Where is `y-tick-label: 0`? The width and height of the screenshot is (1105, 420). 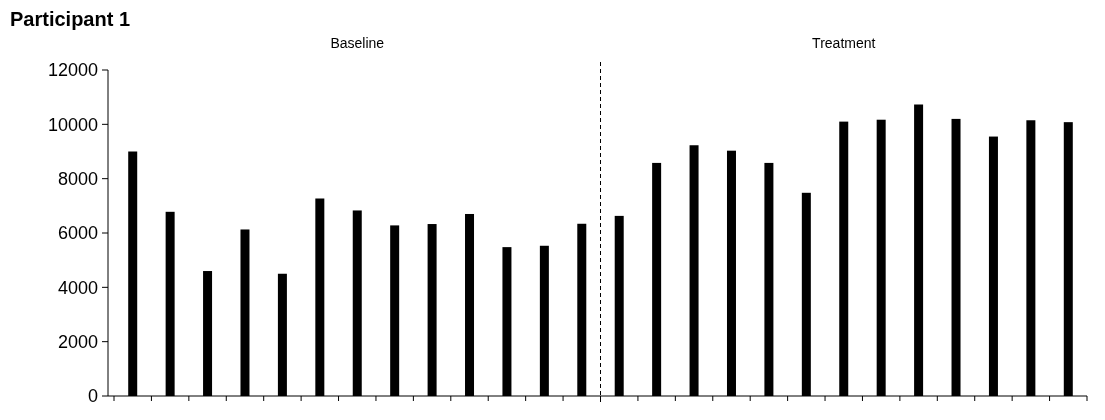 y-tick-label: 0 is located at coordinates (92, 396).